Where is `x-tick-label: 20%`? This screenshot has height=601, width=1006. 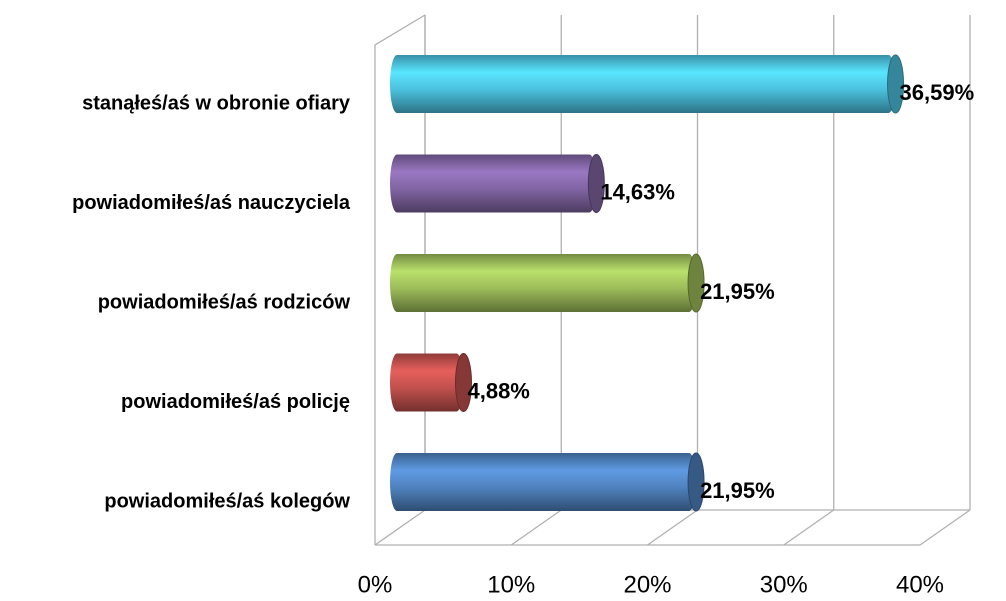
x-tick-label: 20% is located at coordinates (647, 584).